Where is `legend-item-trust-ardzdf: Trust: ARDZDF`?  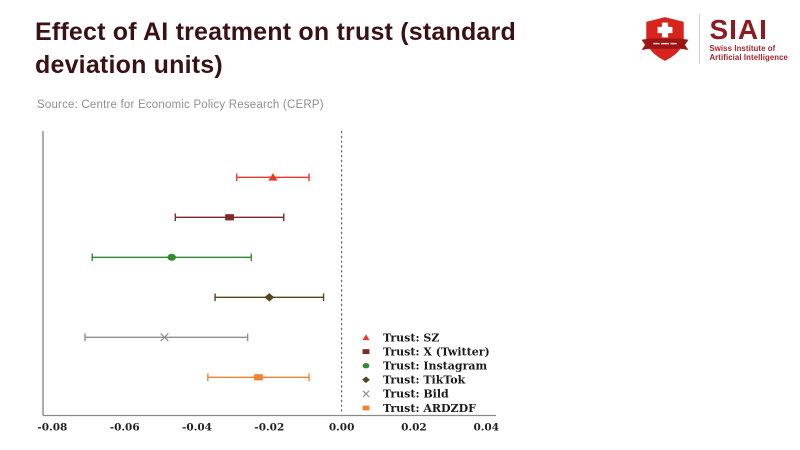
legend-item-trust-ardzdf: Trust: ARDZDF is located at coordinates (419, 408).